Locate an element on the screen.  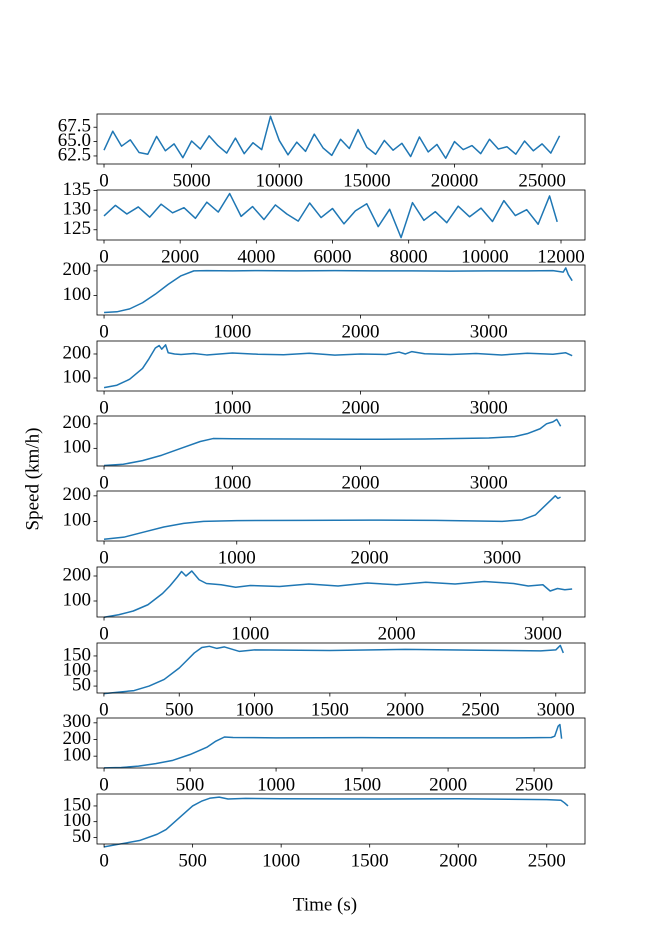
x-tick-label: 8000 is located at coordinates (409, 256).